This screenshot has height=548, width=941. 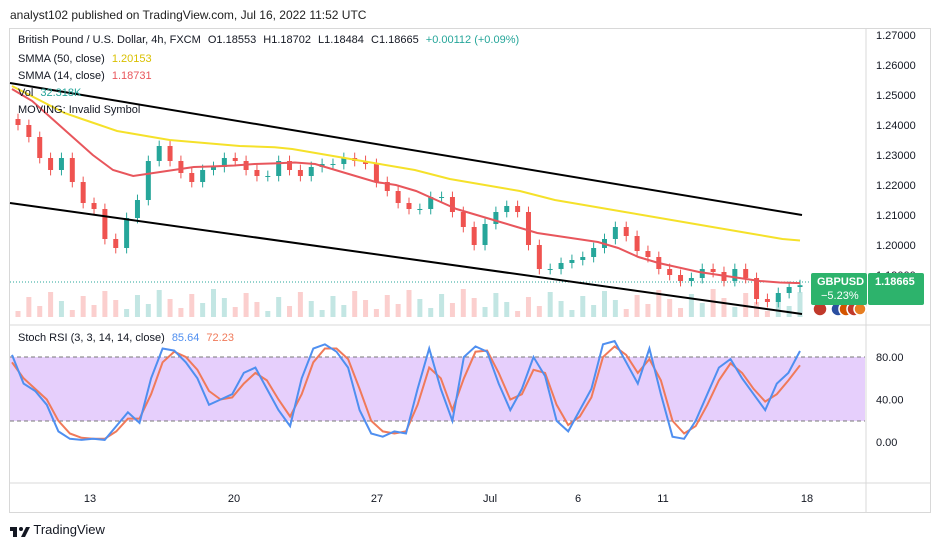 What do you see at coordinates (490, 499) in the screenshot?
I see `time-tick-label: Jul` at bounding box center [490, 499].